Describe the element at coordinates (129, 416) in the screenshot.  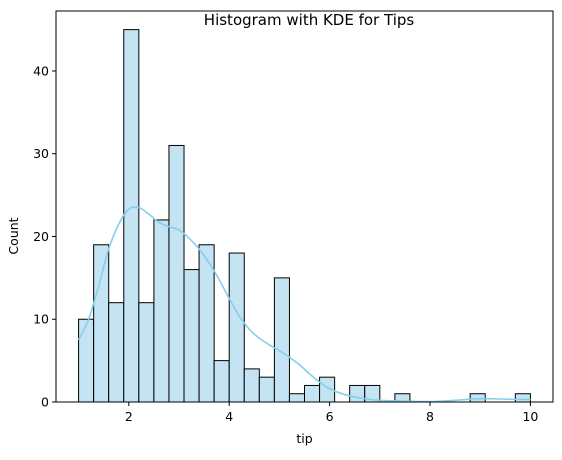
I see `x-tick-label: 2` at that location.